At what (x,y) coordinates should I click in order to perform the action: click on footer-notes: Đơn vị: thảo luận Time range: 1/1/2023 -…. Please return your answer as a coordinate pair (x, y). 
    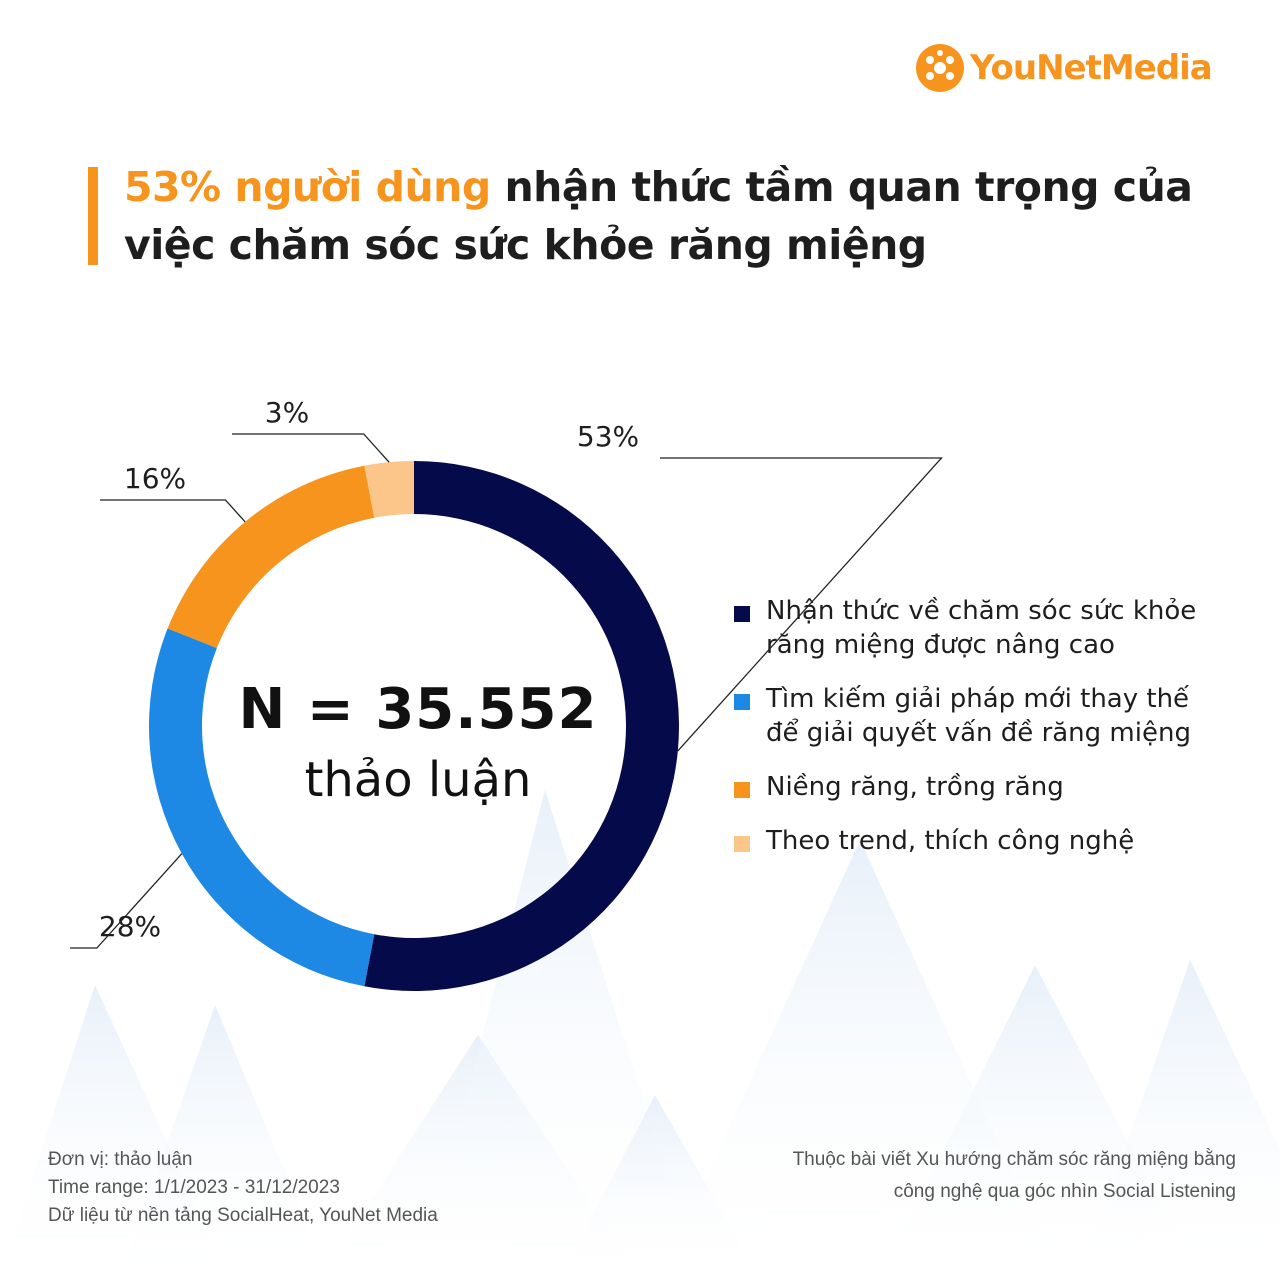
    Looking at the image, I should click on (243, 1188).